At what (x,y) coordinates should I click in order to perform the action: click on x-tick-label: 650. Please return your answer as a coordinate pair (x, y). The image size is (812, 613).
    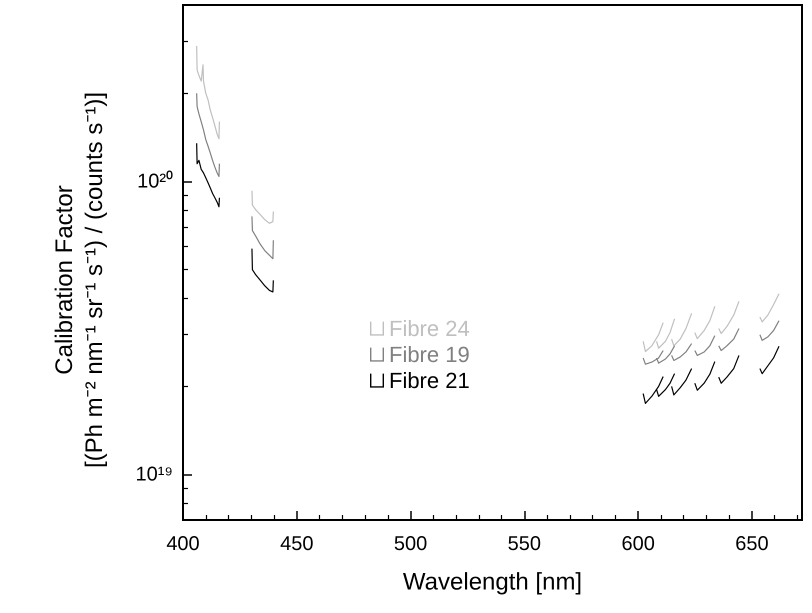
    Looking at the image, I should click on (752, 544).